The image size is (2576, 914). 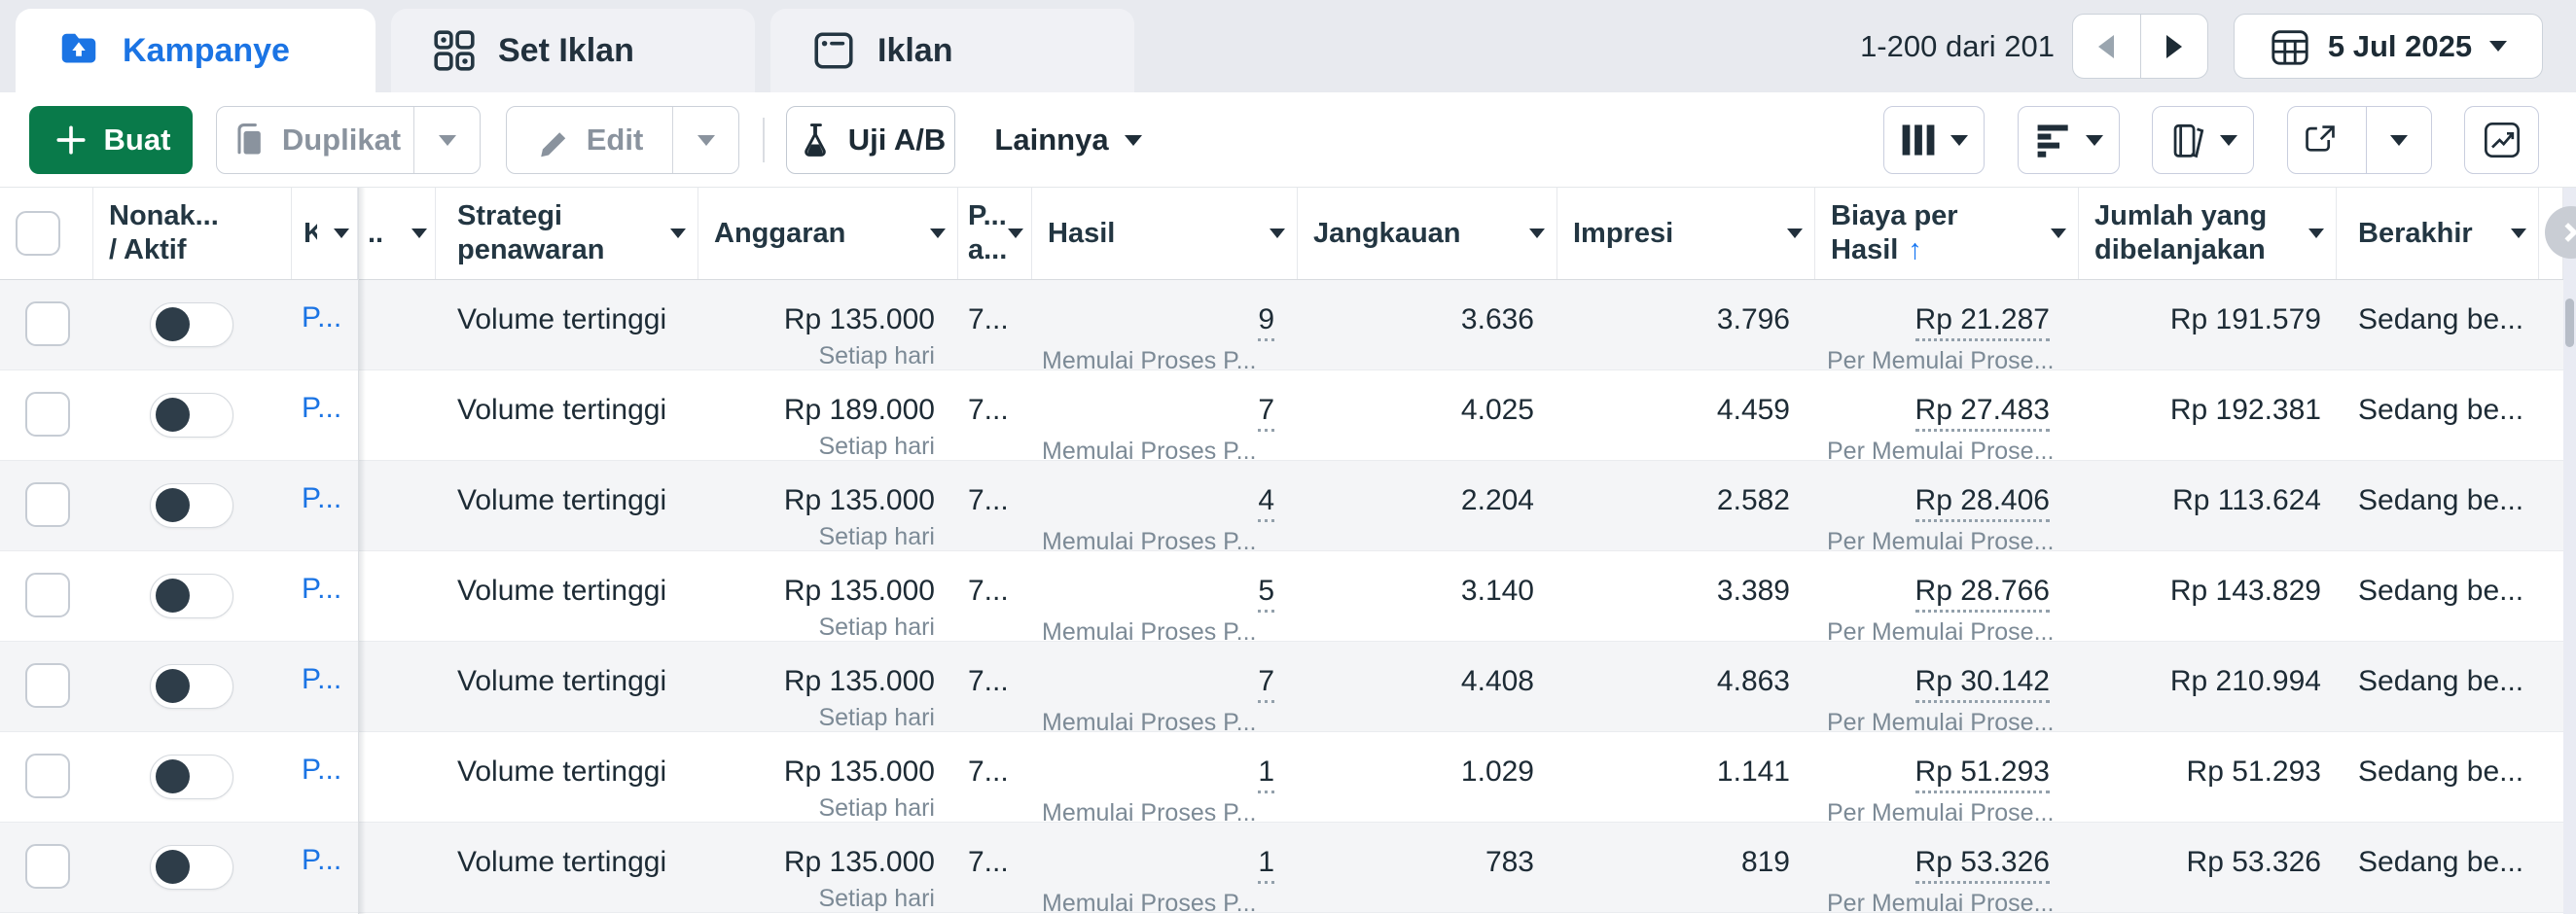 I want to click on chevron-down-icon, so click(x=2228, y=140).